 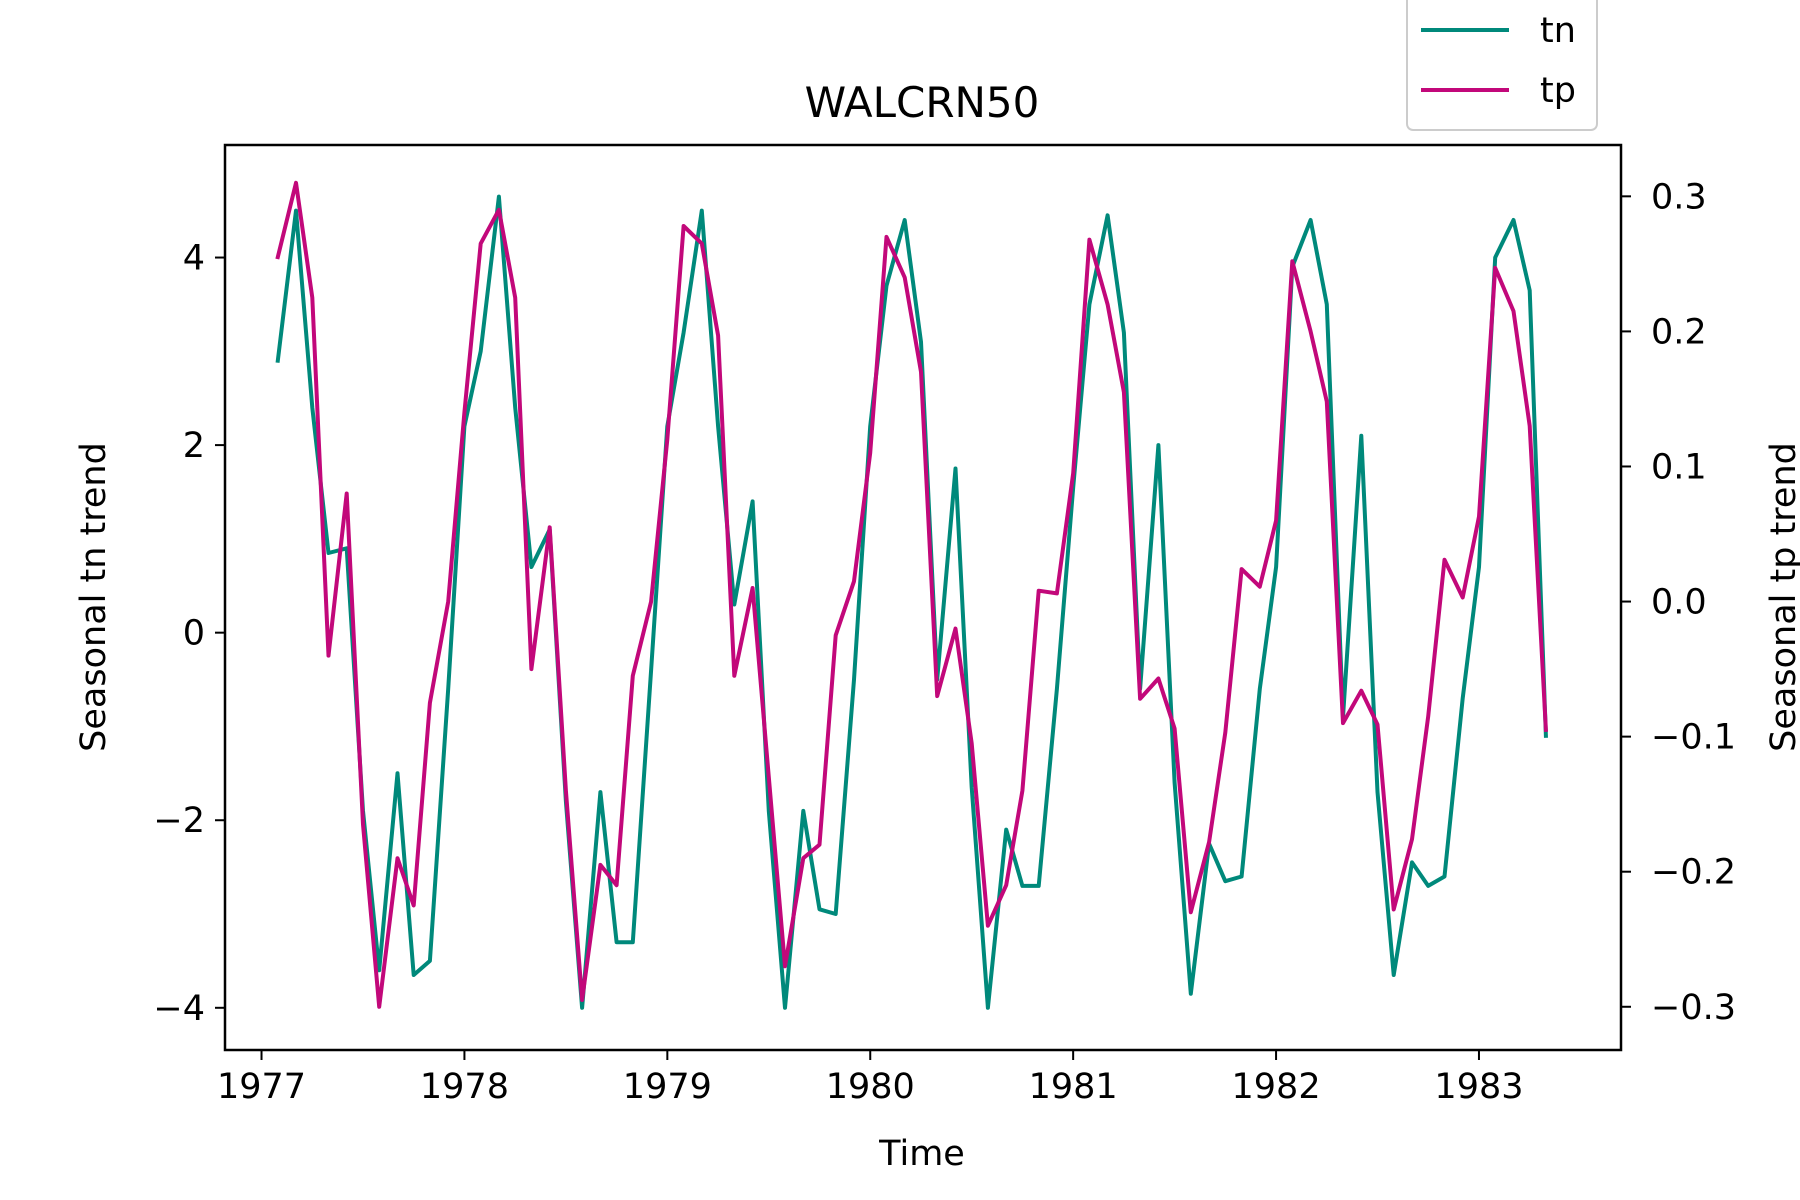 I want to click on y-axis-left: −4 −2 0 2 4, so click(x=189, y=634).